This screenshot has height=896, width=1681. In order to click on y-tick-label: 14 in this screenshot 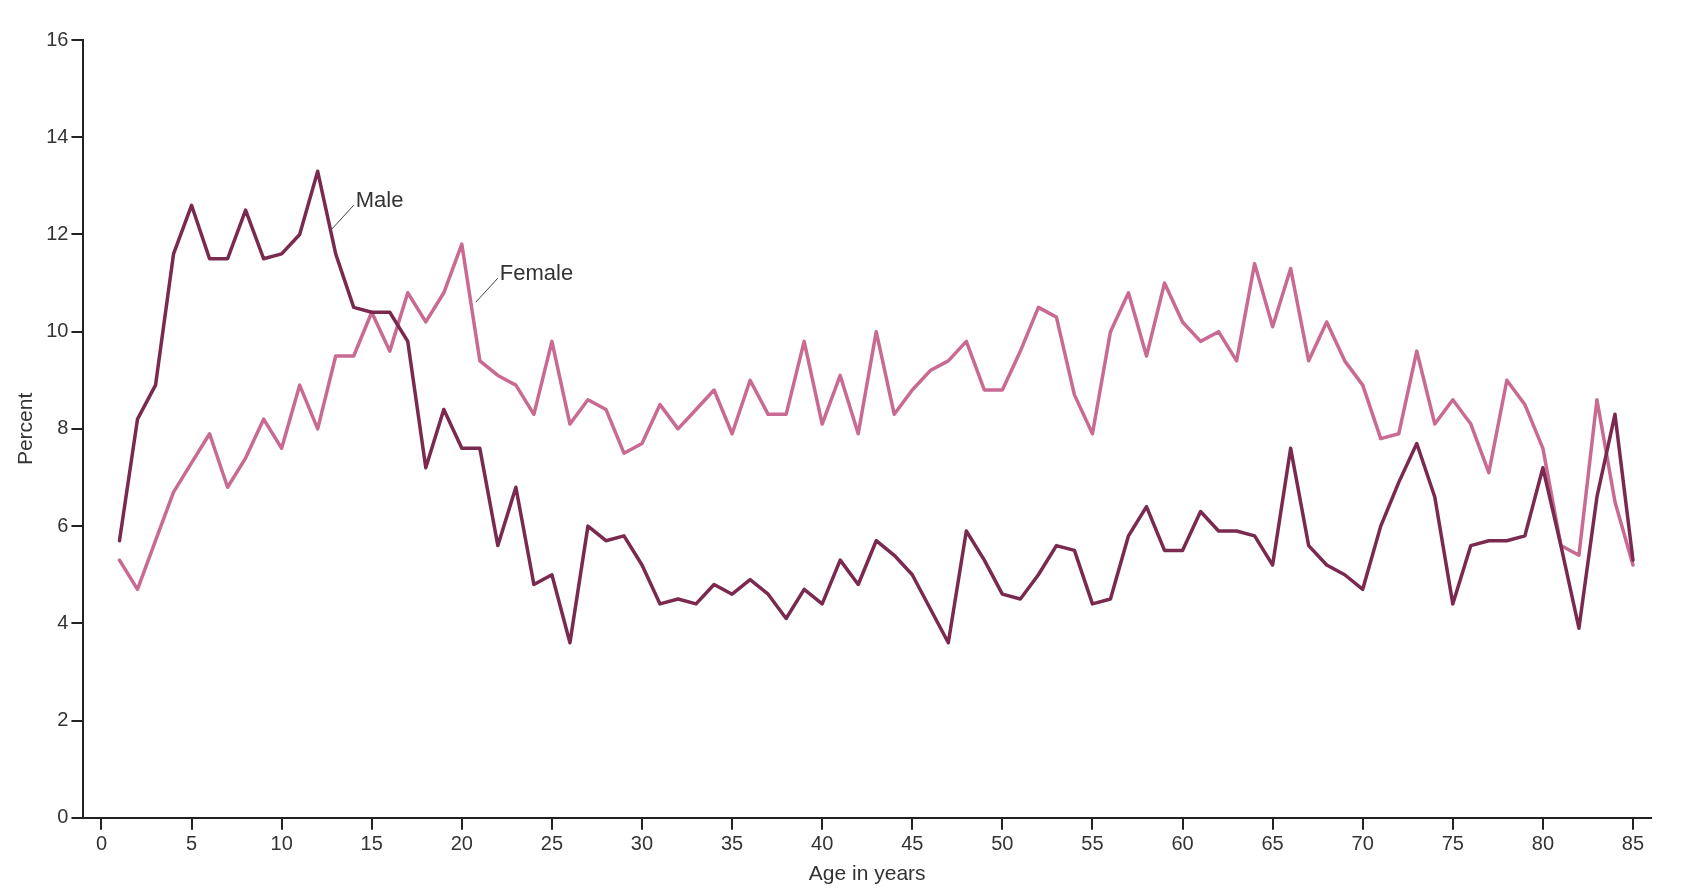, I will do `click(57, 135)`.